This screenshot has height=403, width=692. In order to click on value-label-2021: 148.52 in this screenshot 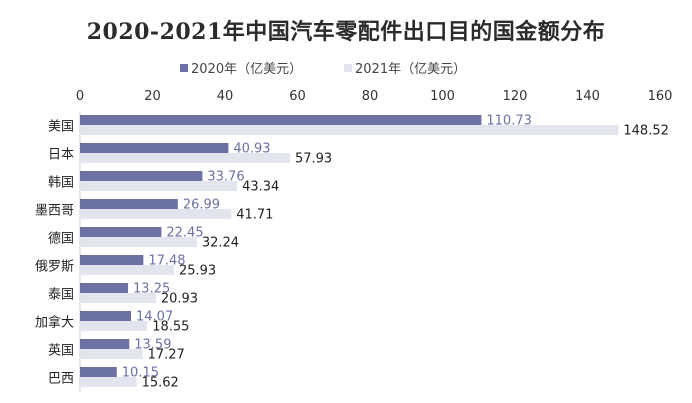, I will do `click(646, 131)`.